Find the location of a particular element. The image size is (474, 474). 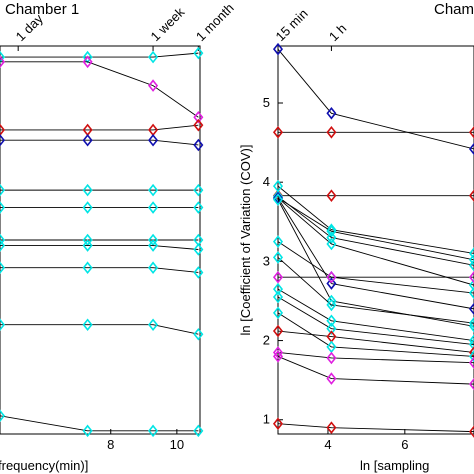

top-tick-label: 1 h is located at coordinates (337, 32).